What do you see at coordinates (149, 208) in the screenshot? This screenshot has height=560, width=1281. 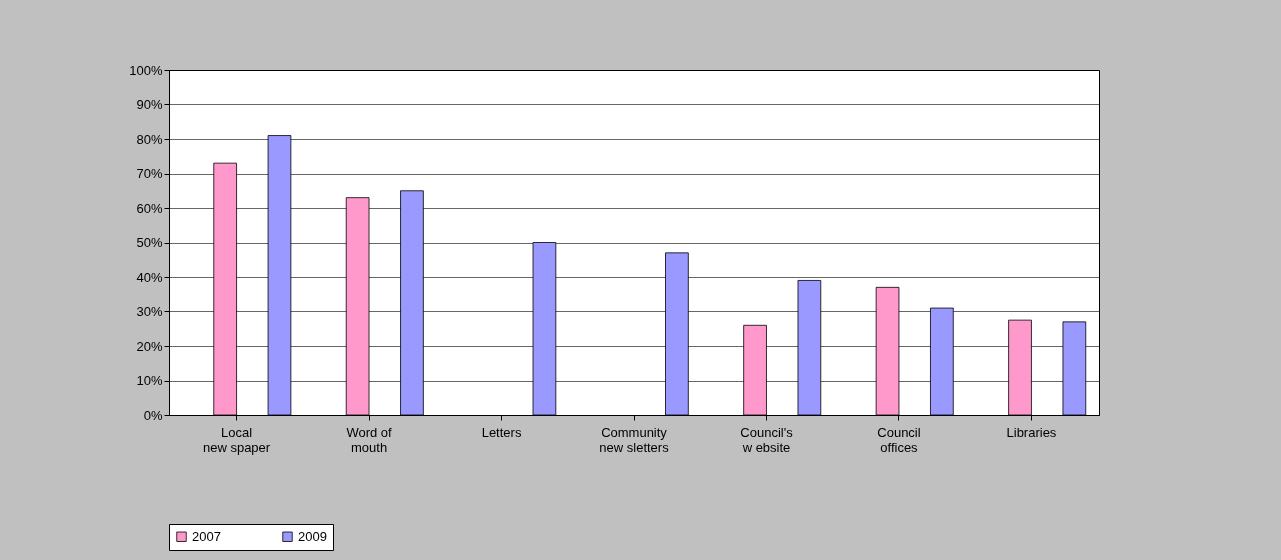 I see `y-tick-label: 60%` at bounding box center [149, 208].